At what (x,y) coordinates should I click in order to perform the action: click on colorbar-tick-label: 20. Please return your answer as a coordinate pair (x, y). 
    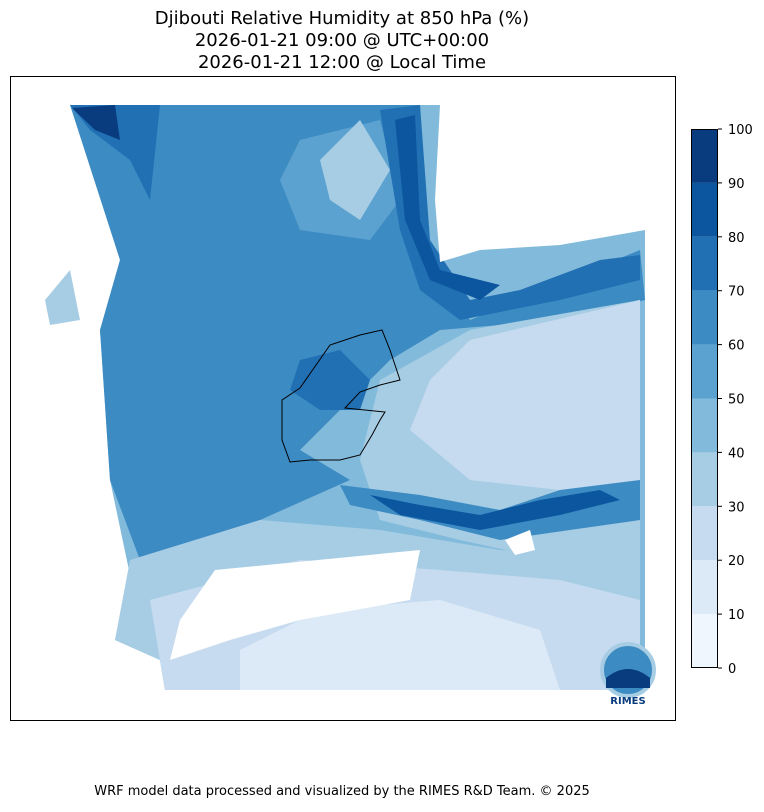
    Looking at the image, I should click on (736, 561).